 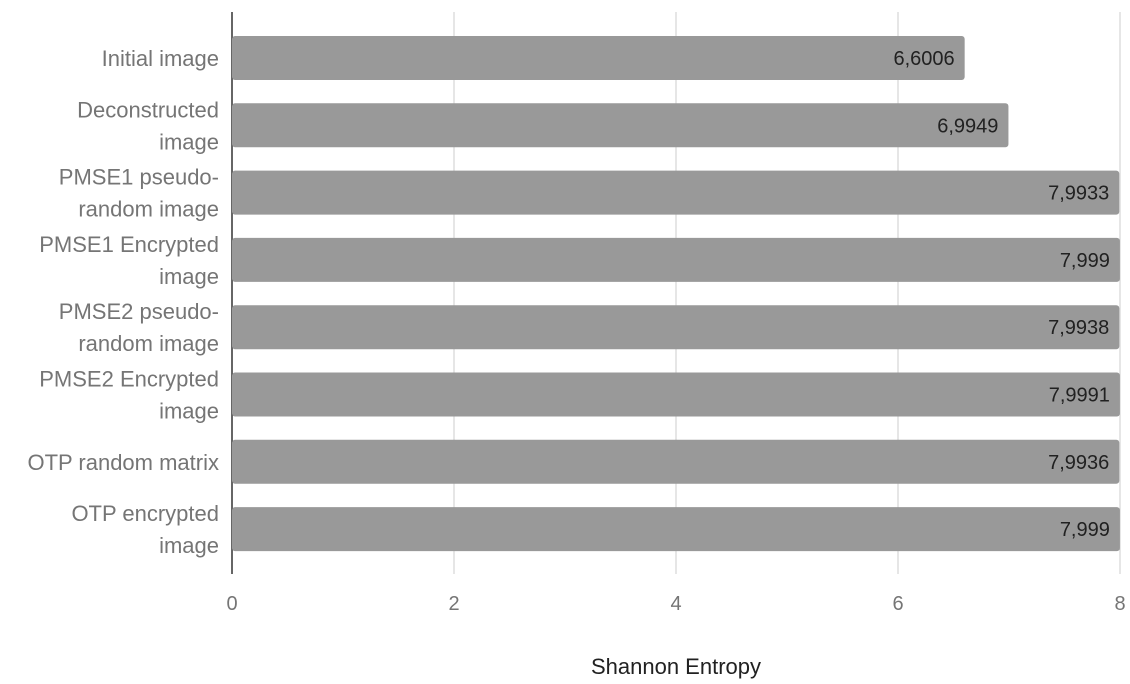 I want to click on category-label: PMSE2 Encrypted, so click(x=129, y=379).